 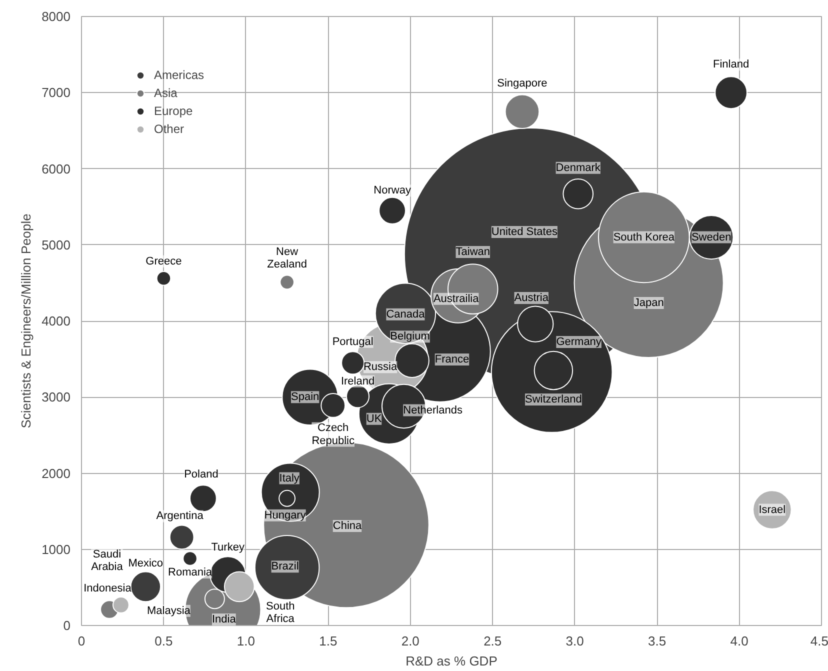 What do you see at coordinates (305, 397) in the screenshot?
I see `annotation: Spain` at bounding box center [305, 397].